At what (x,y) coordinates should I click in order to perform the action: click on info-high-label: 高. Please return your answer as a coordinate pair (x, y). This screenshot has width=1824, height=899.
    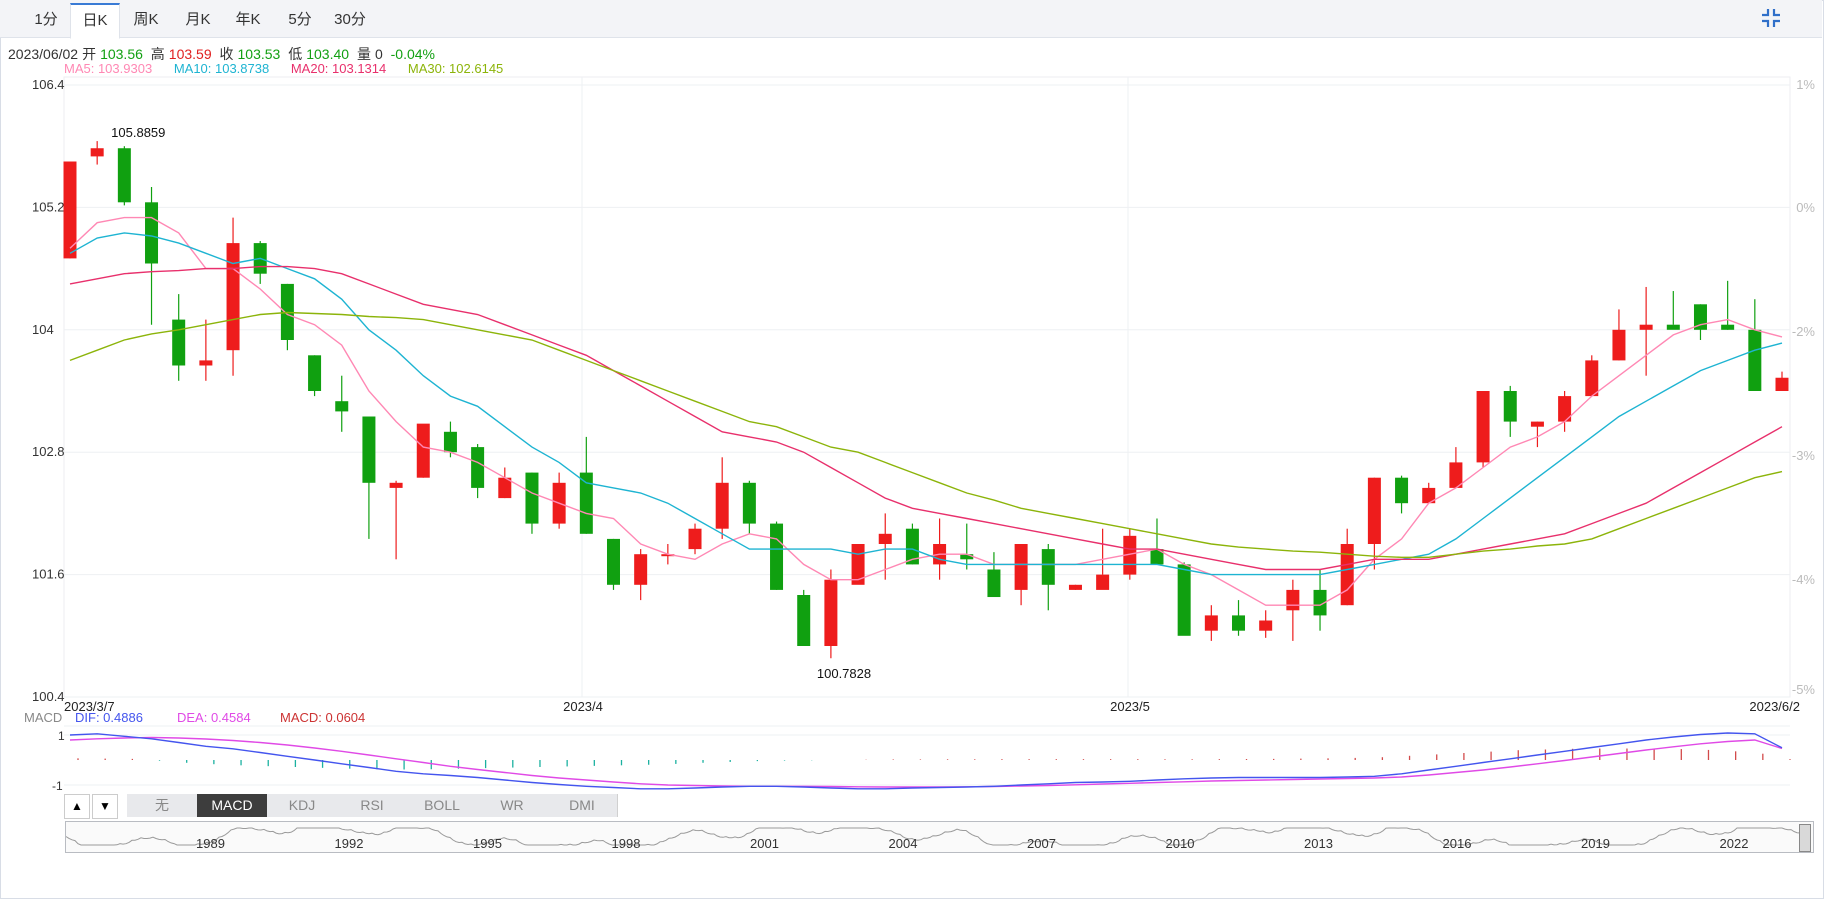
    Looking at the image, I should click on (157, 54).